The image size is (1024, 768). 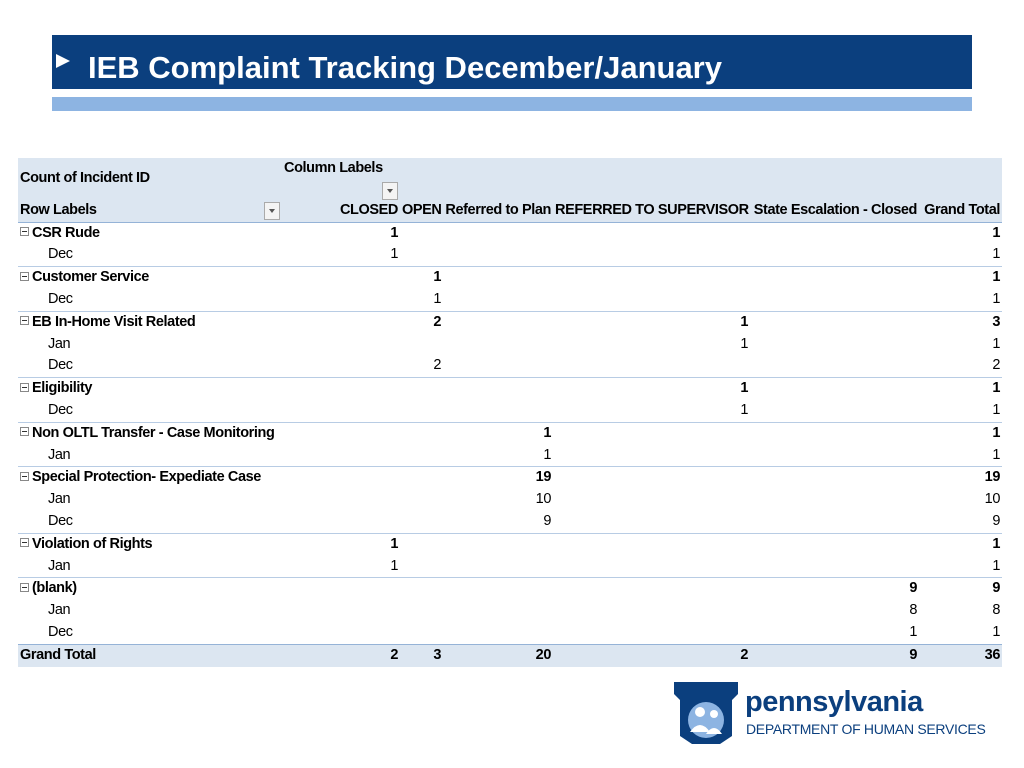 What do you see at coordinates (63, 61) in the screenshot?
I see `title-arrow` at bounding box center [63, 61].